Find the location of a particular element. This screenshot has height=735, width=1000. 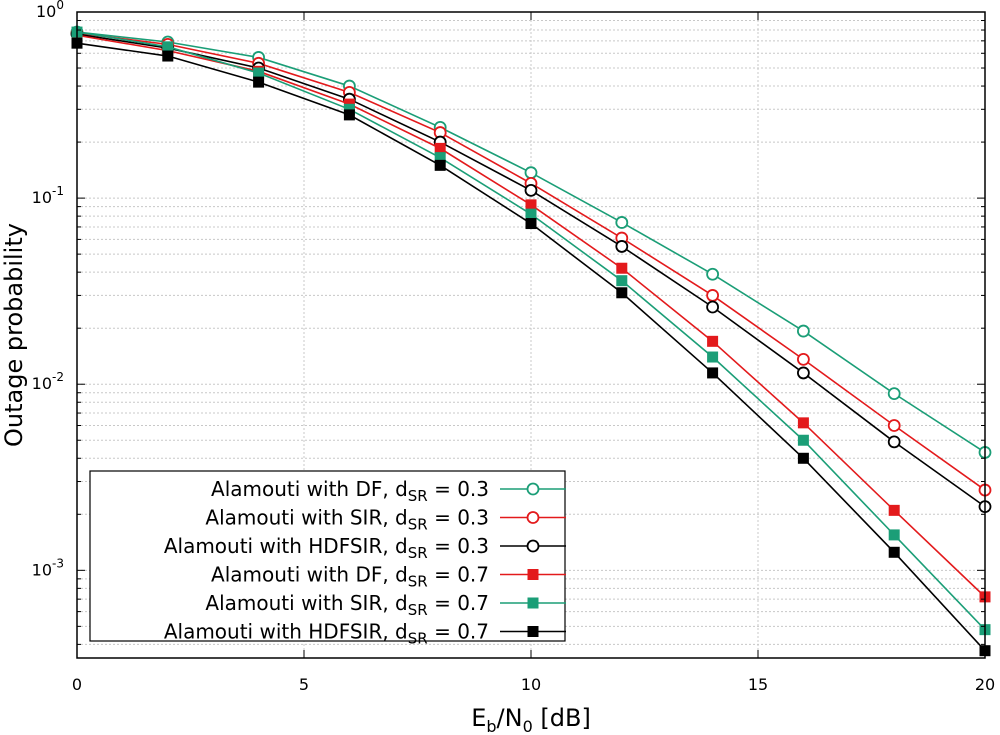

x-axis-title: Eb/N0 [dB] is located at coordinates (531, 719).